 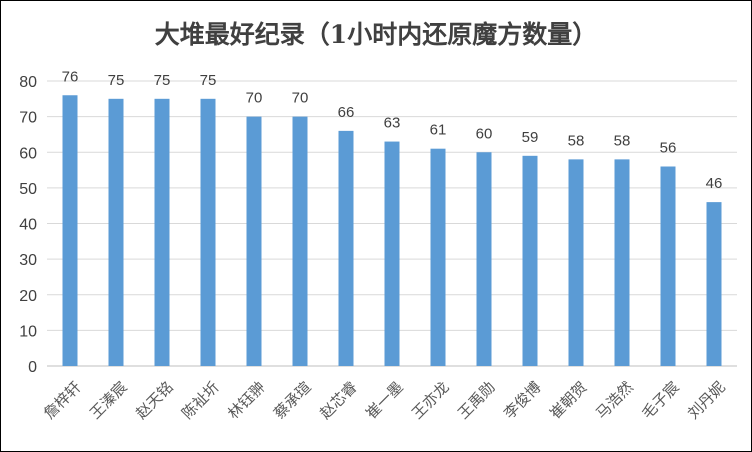 I want to click on y-tick-label: 80, so click(x=28, y=82).